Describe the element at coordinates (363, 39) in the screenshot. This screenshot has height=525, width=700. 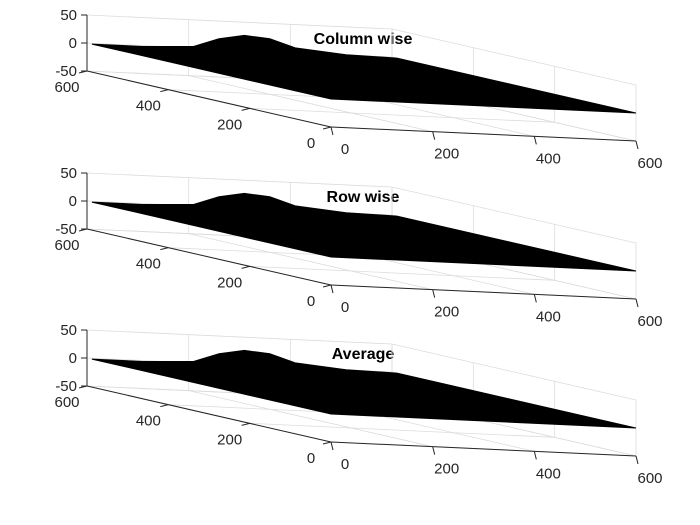
I see `subplot-title: Column wise` at that location.